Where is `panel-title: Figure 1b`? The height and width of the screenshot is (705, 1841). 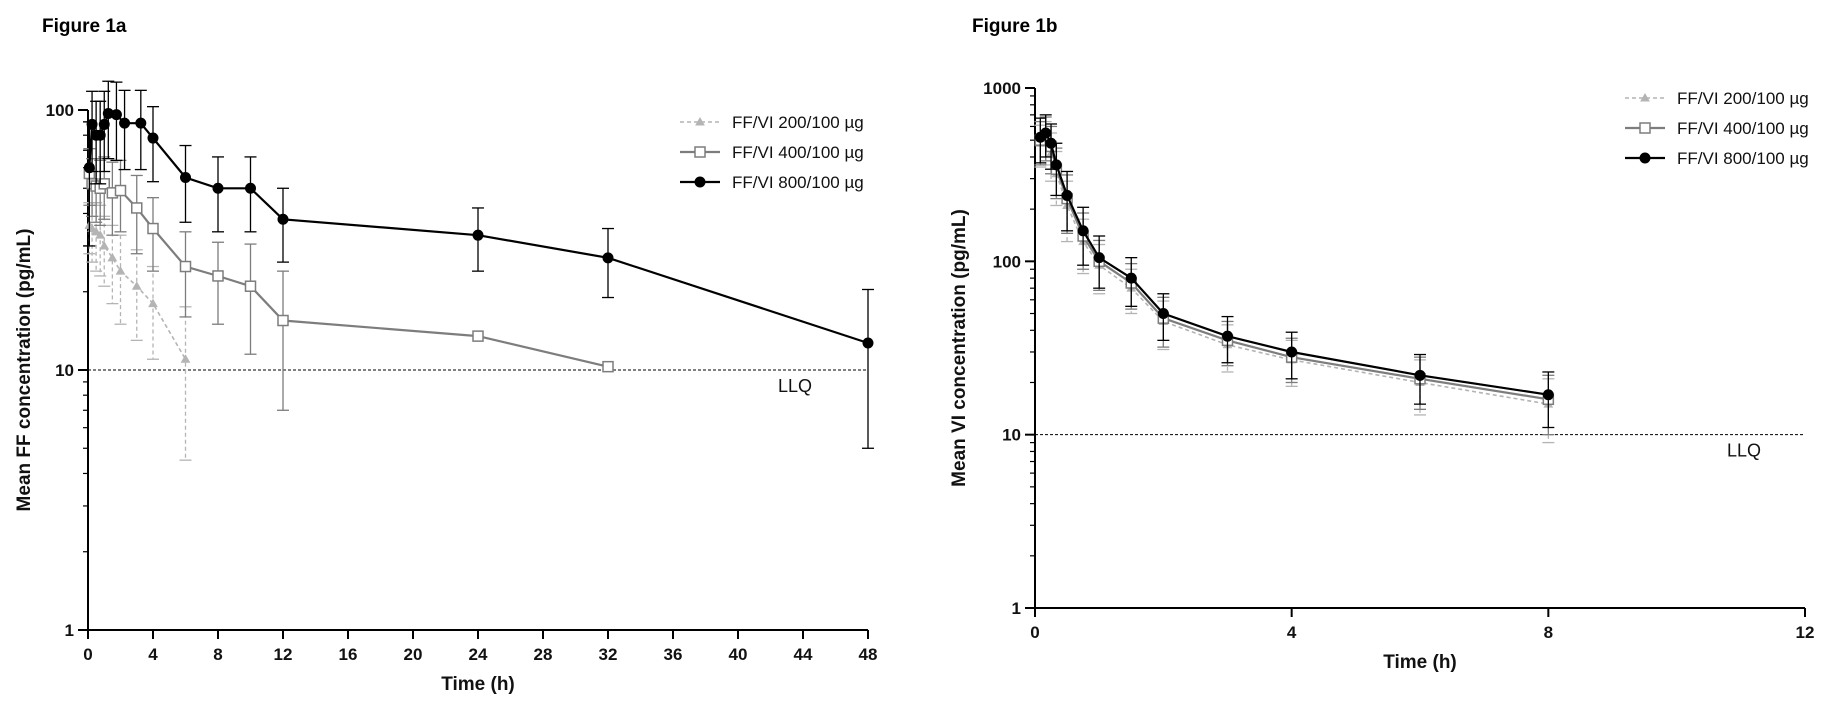
panel-title: Figure 1b is located at coordinates (1015, 26).